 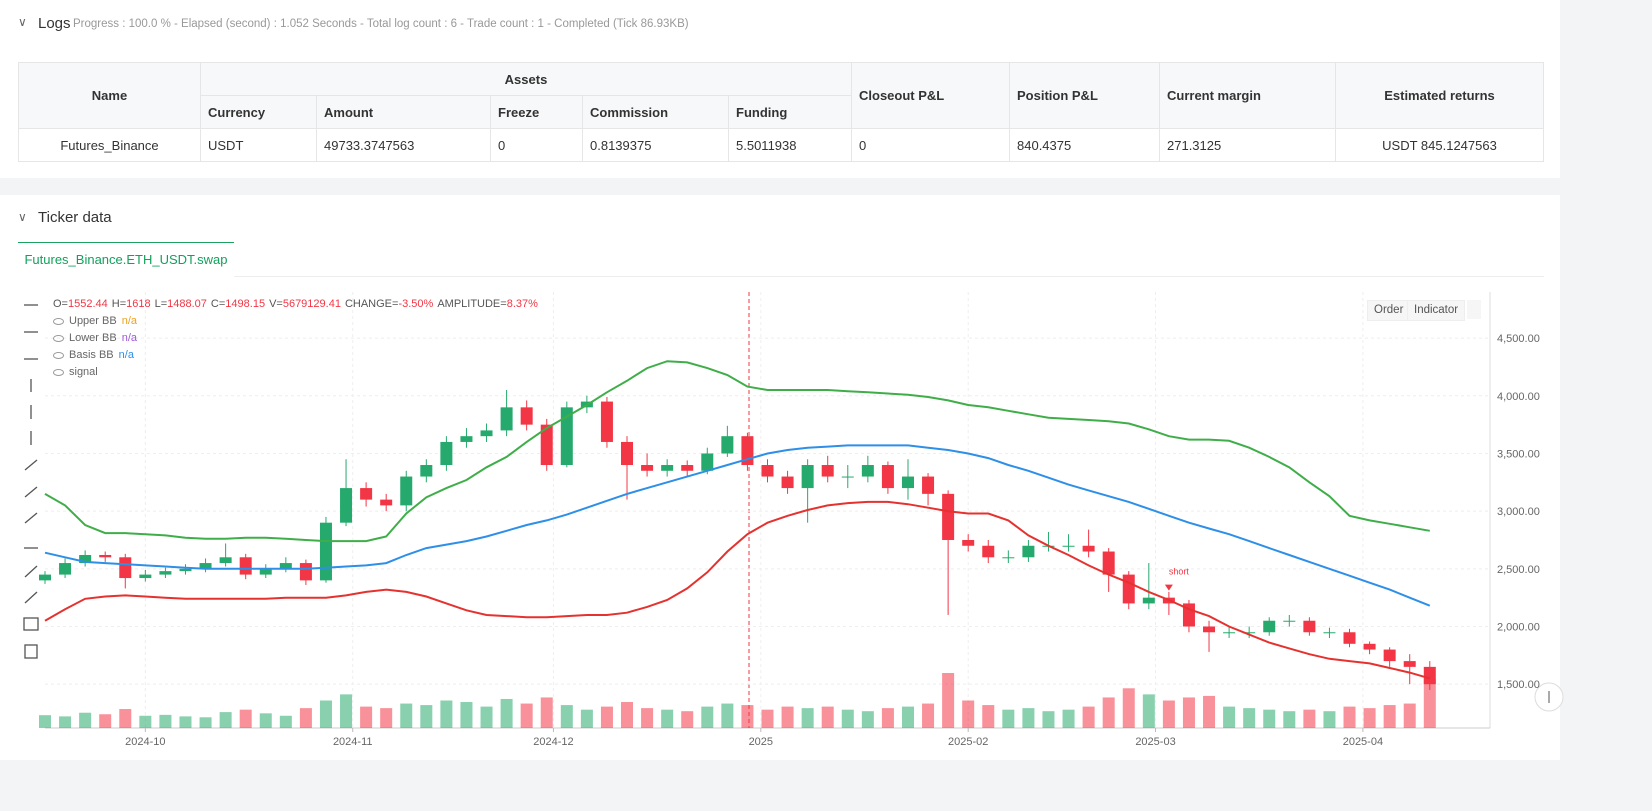 I want to click on header-cell: Funding, so click(x=790, y=112).